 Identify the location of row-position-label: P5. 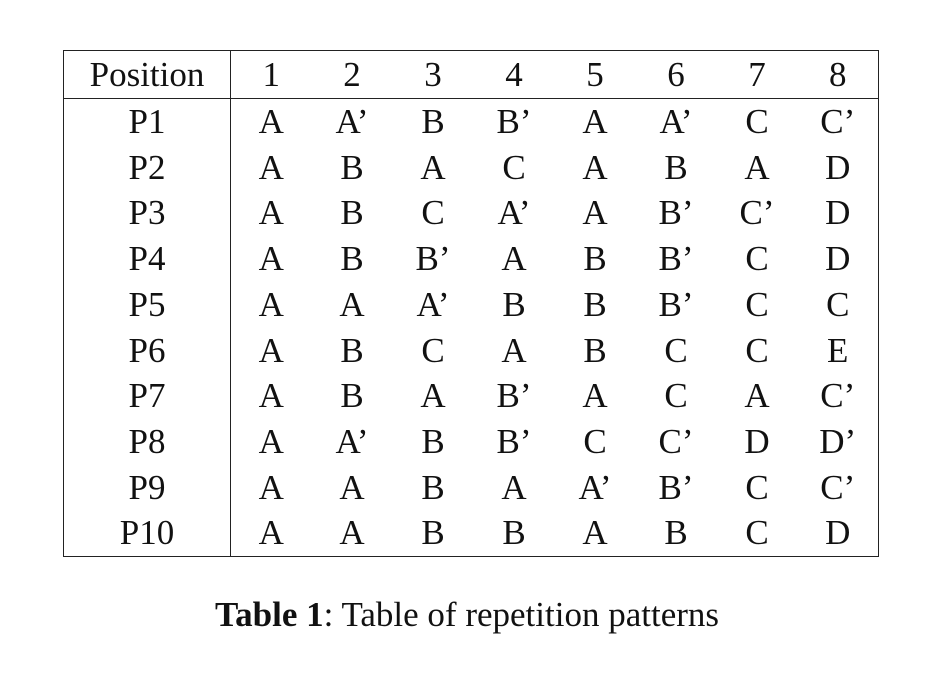
(147, 304).